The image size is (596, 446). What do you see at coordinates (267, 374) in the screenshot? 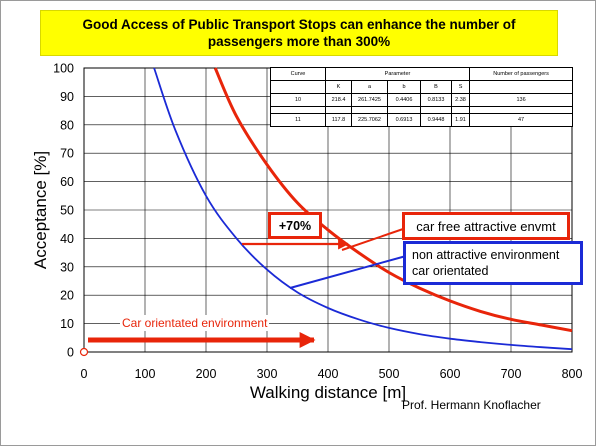
I see `x-tick-label: 300` at bounding box center [267, 374].